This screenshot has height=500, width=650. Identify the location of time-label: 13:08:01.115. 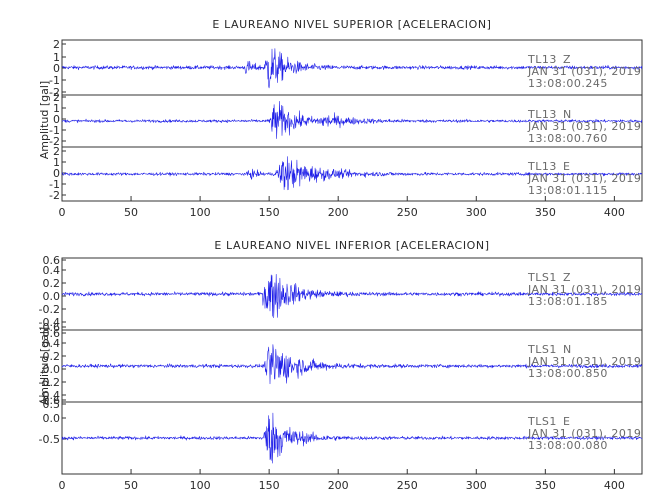
(568, 190).